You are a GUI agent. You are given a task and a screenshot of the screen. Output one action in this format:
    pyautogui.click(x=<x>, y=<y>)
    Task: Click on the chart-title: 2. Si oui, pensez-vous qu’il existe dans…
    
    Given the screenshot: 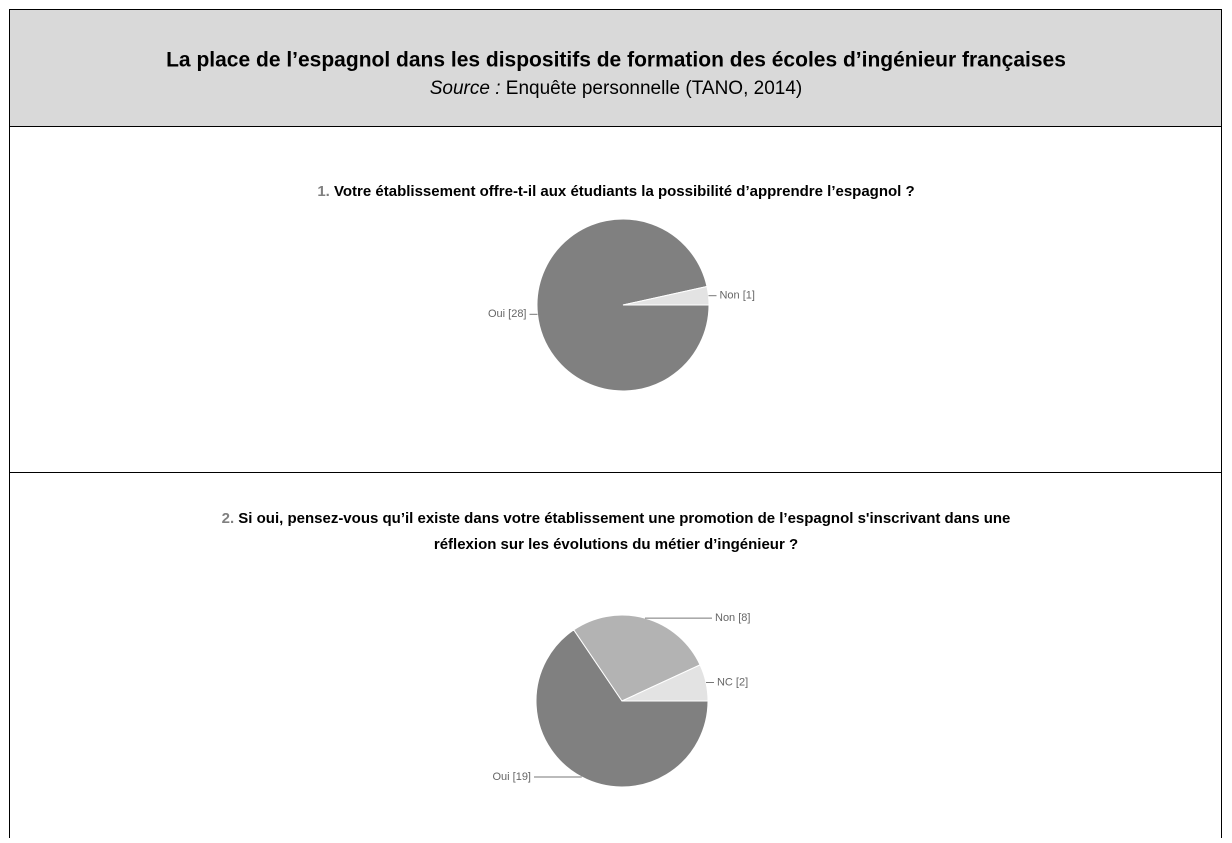 What is the action you would take?
    pyautogui.click(x=616, y=518)
    